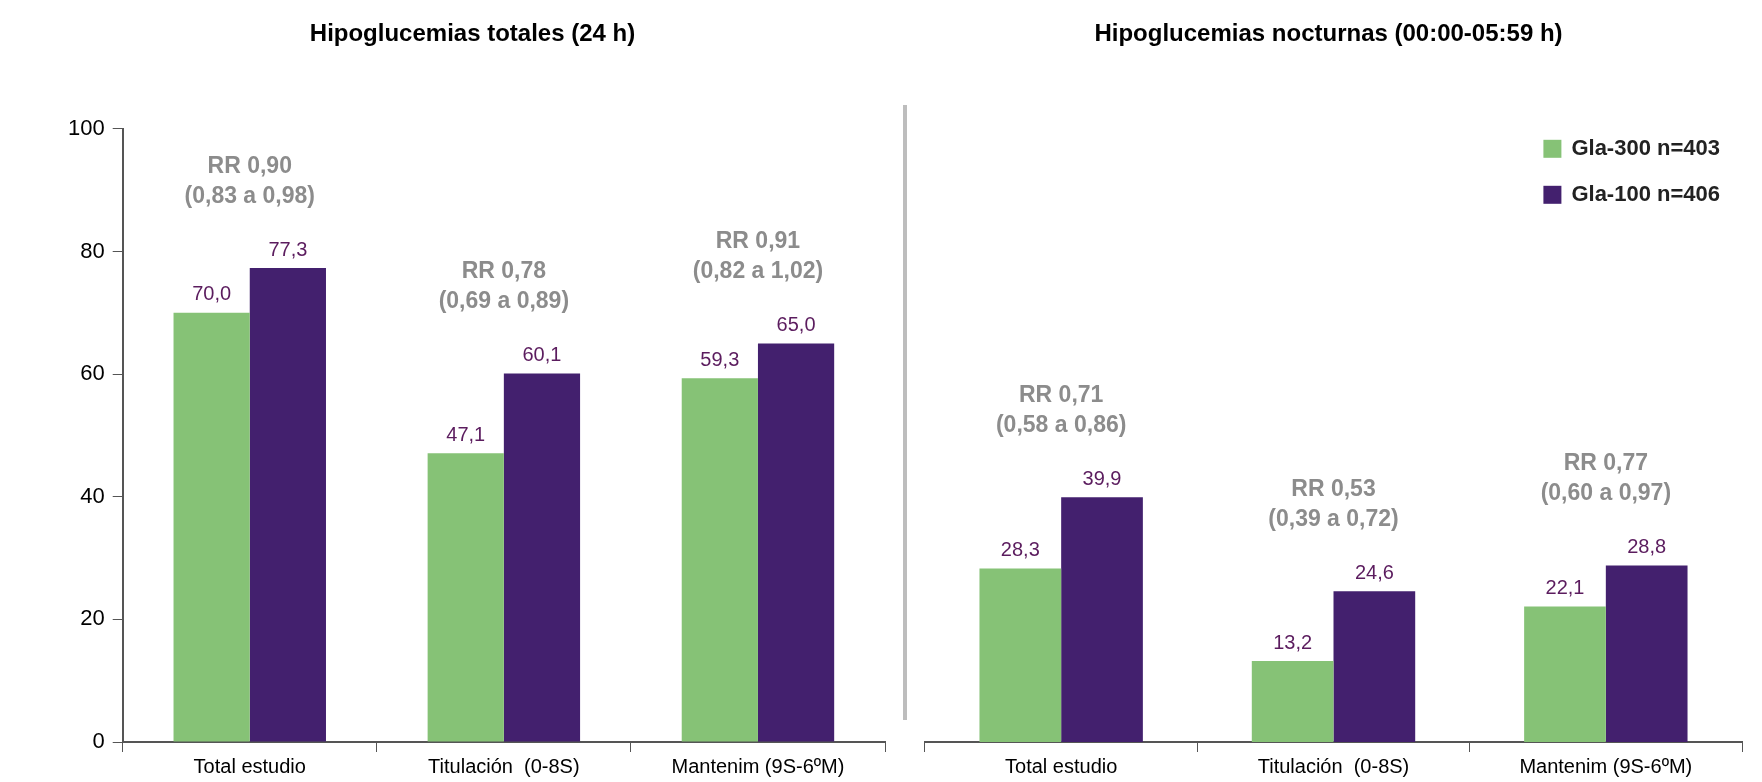 Image resolution: width=1762 pixels, height=782 pixels. I want to click on annotation: RR 0,78 (0,69 a 0,89), so click(504, 285).